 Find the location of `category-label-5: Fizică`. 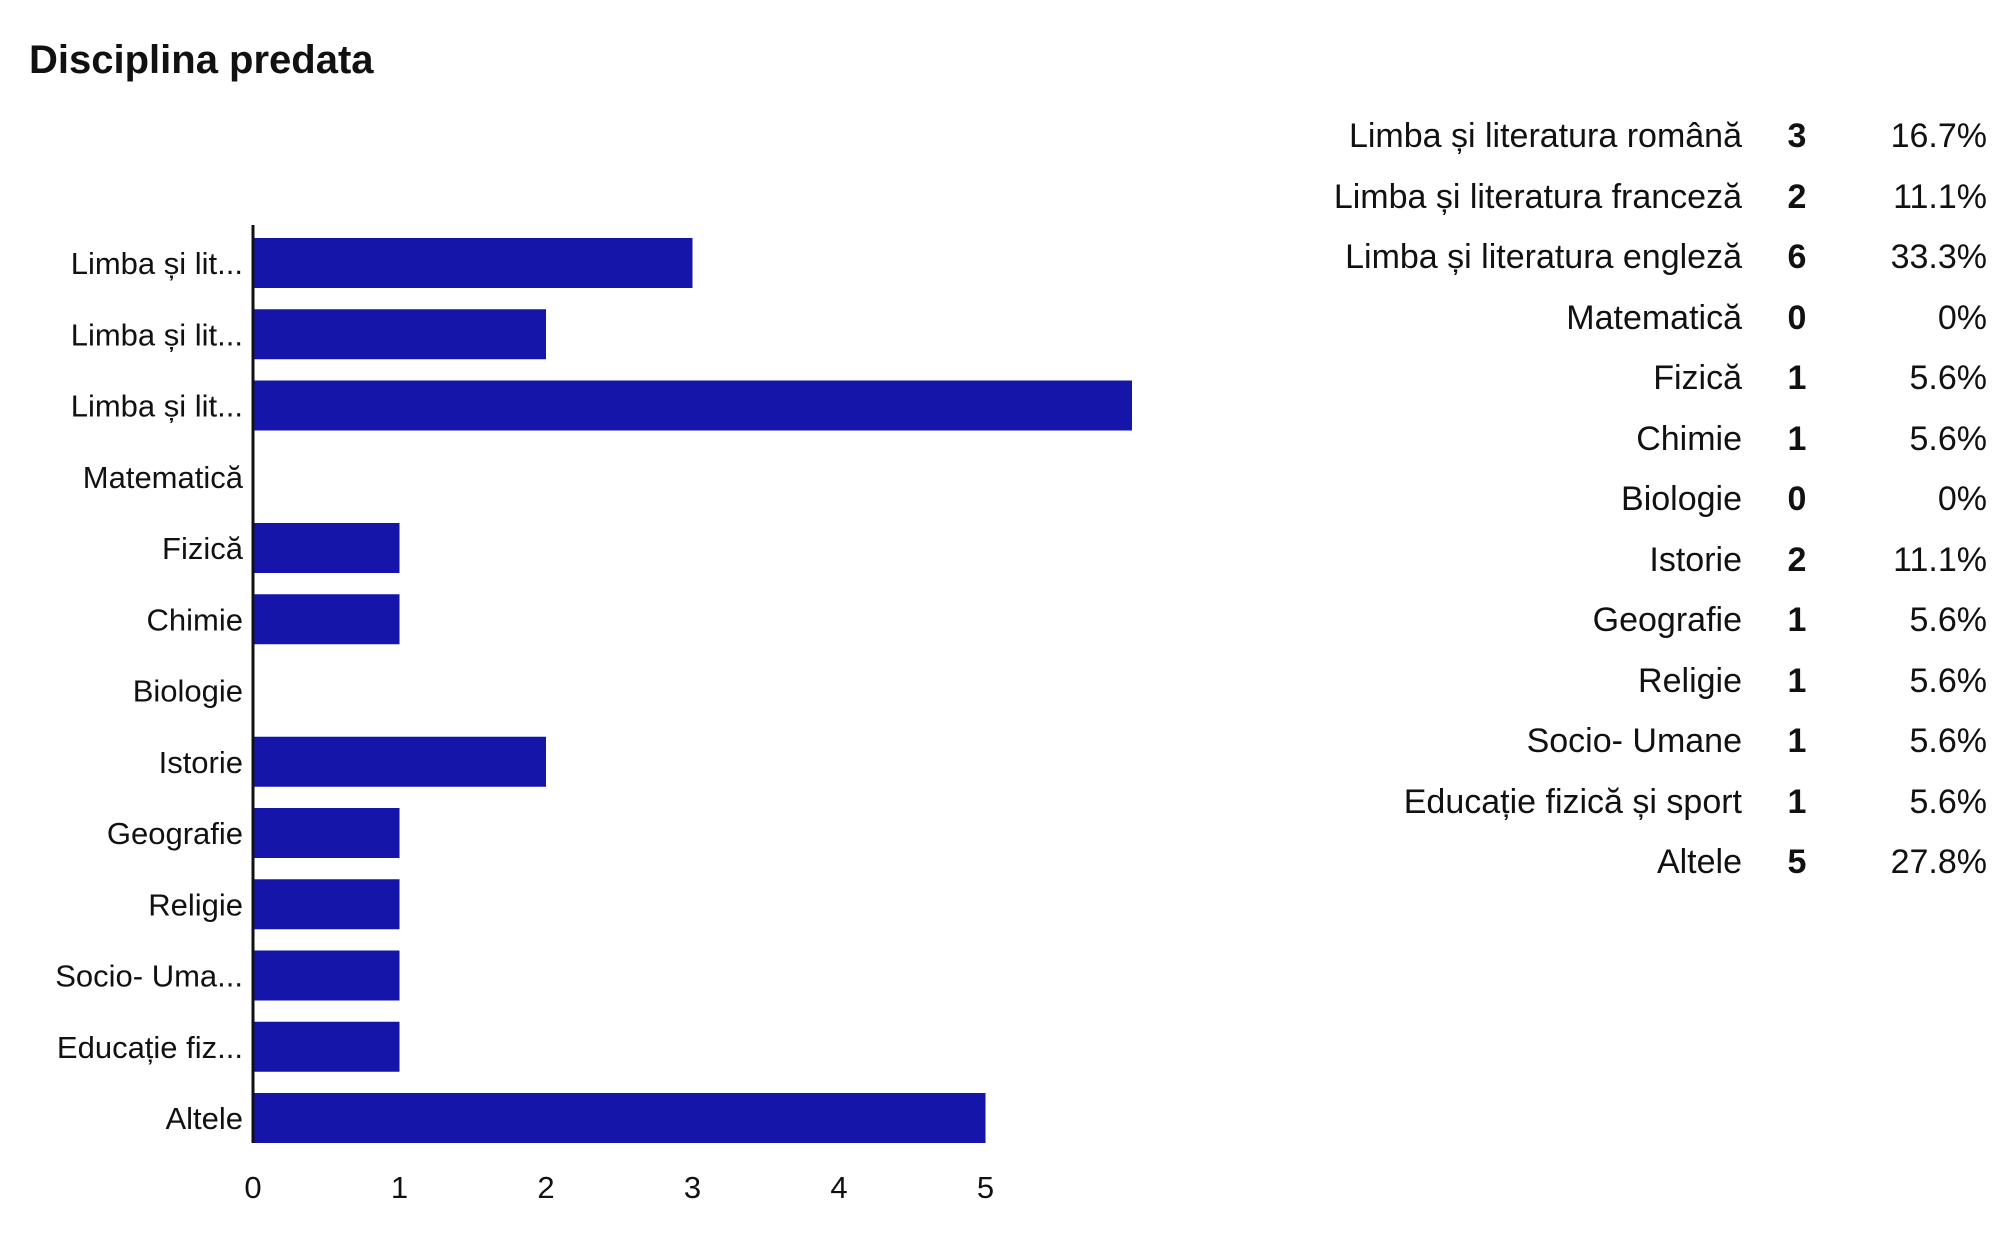

category-label-5: Fizică is located at coordinates (203, 548).